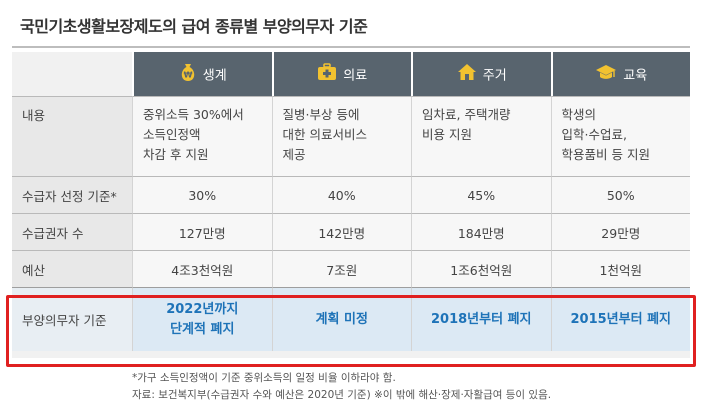  I want to click on graduation-cap-icon, so click(606, 74).